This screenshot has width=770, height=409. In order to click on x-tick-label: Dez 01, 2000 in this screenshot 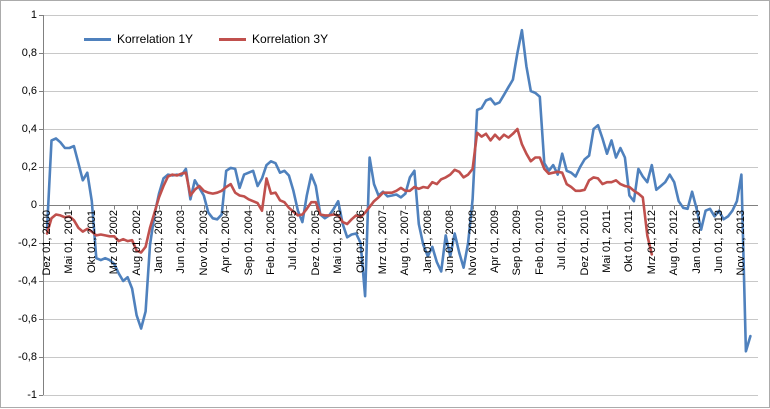, I will do `click(47, 243)`.